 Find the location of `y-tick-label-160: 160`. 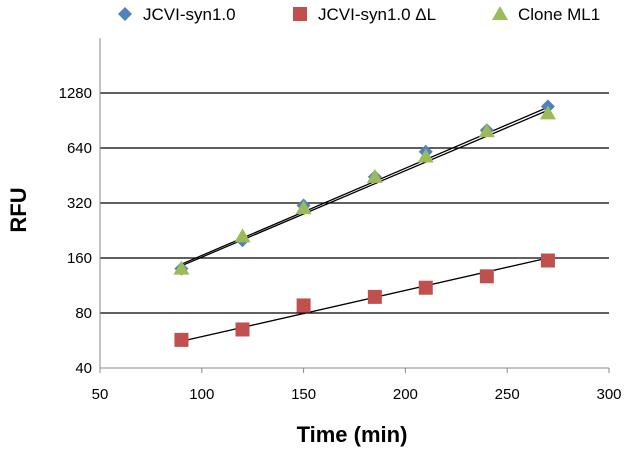

y-tick-label-160: 160 is located at coordinates (79, 258).